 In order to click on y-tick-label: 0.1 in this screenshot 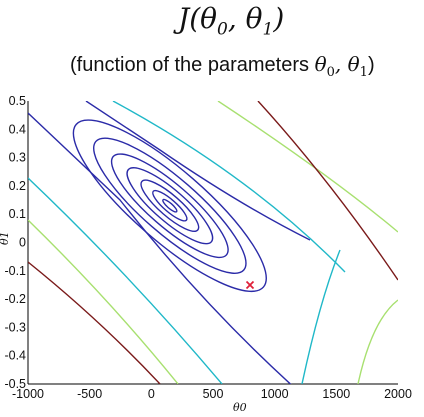, I will do `click(17, 214)`.